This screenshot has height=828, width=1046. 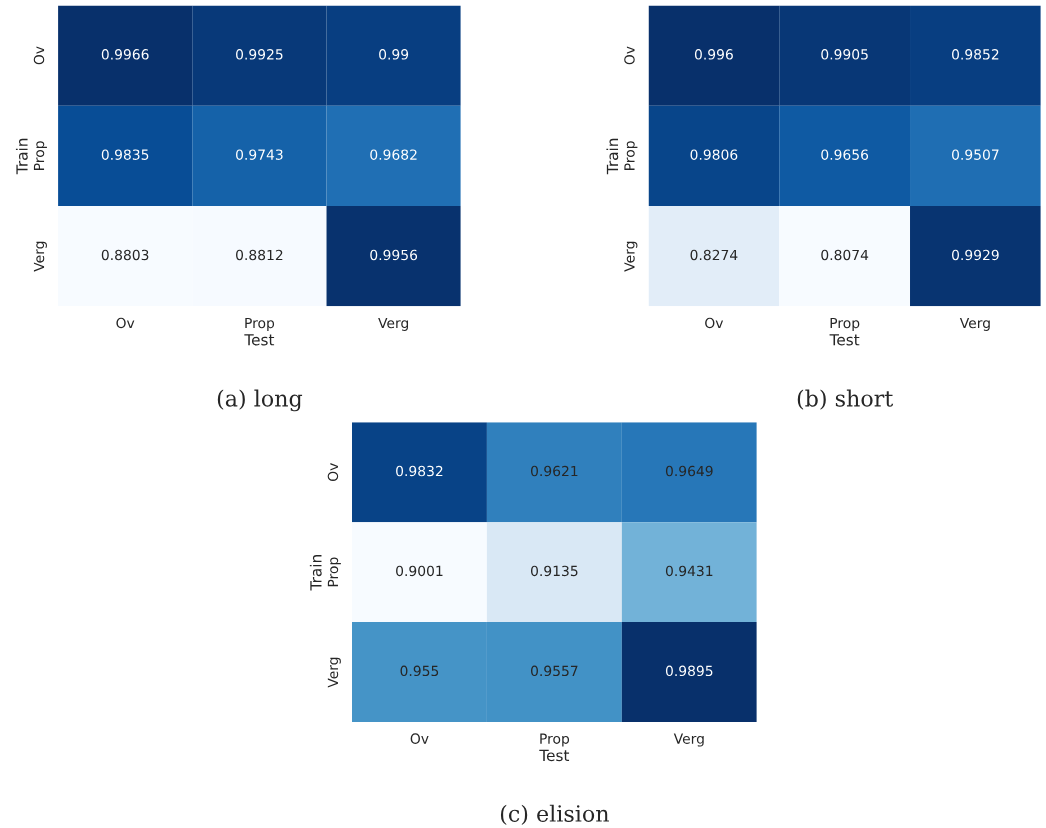 What do you see at coordinates (975, 54) in the screenshot?
I see `data-label: 0.9852` at bounding box center [975, 54].